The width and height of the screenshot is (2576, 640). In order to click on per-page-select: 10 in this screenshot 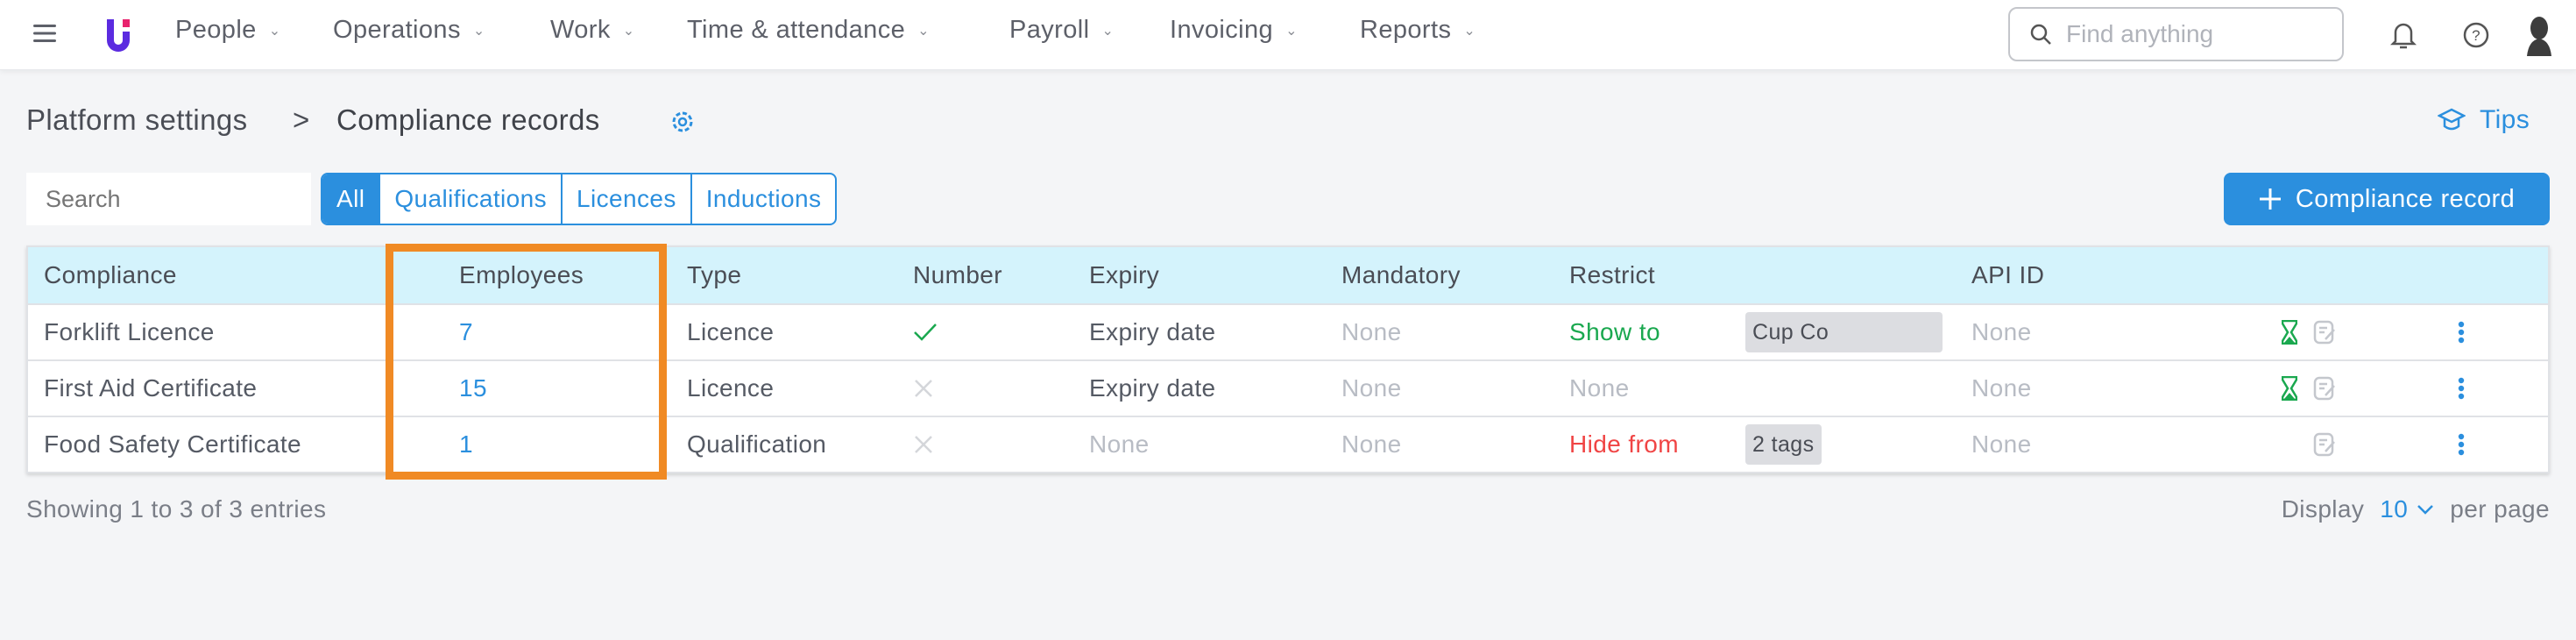, I will do `click(2407, 509)`.